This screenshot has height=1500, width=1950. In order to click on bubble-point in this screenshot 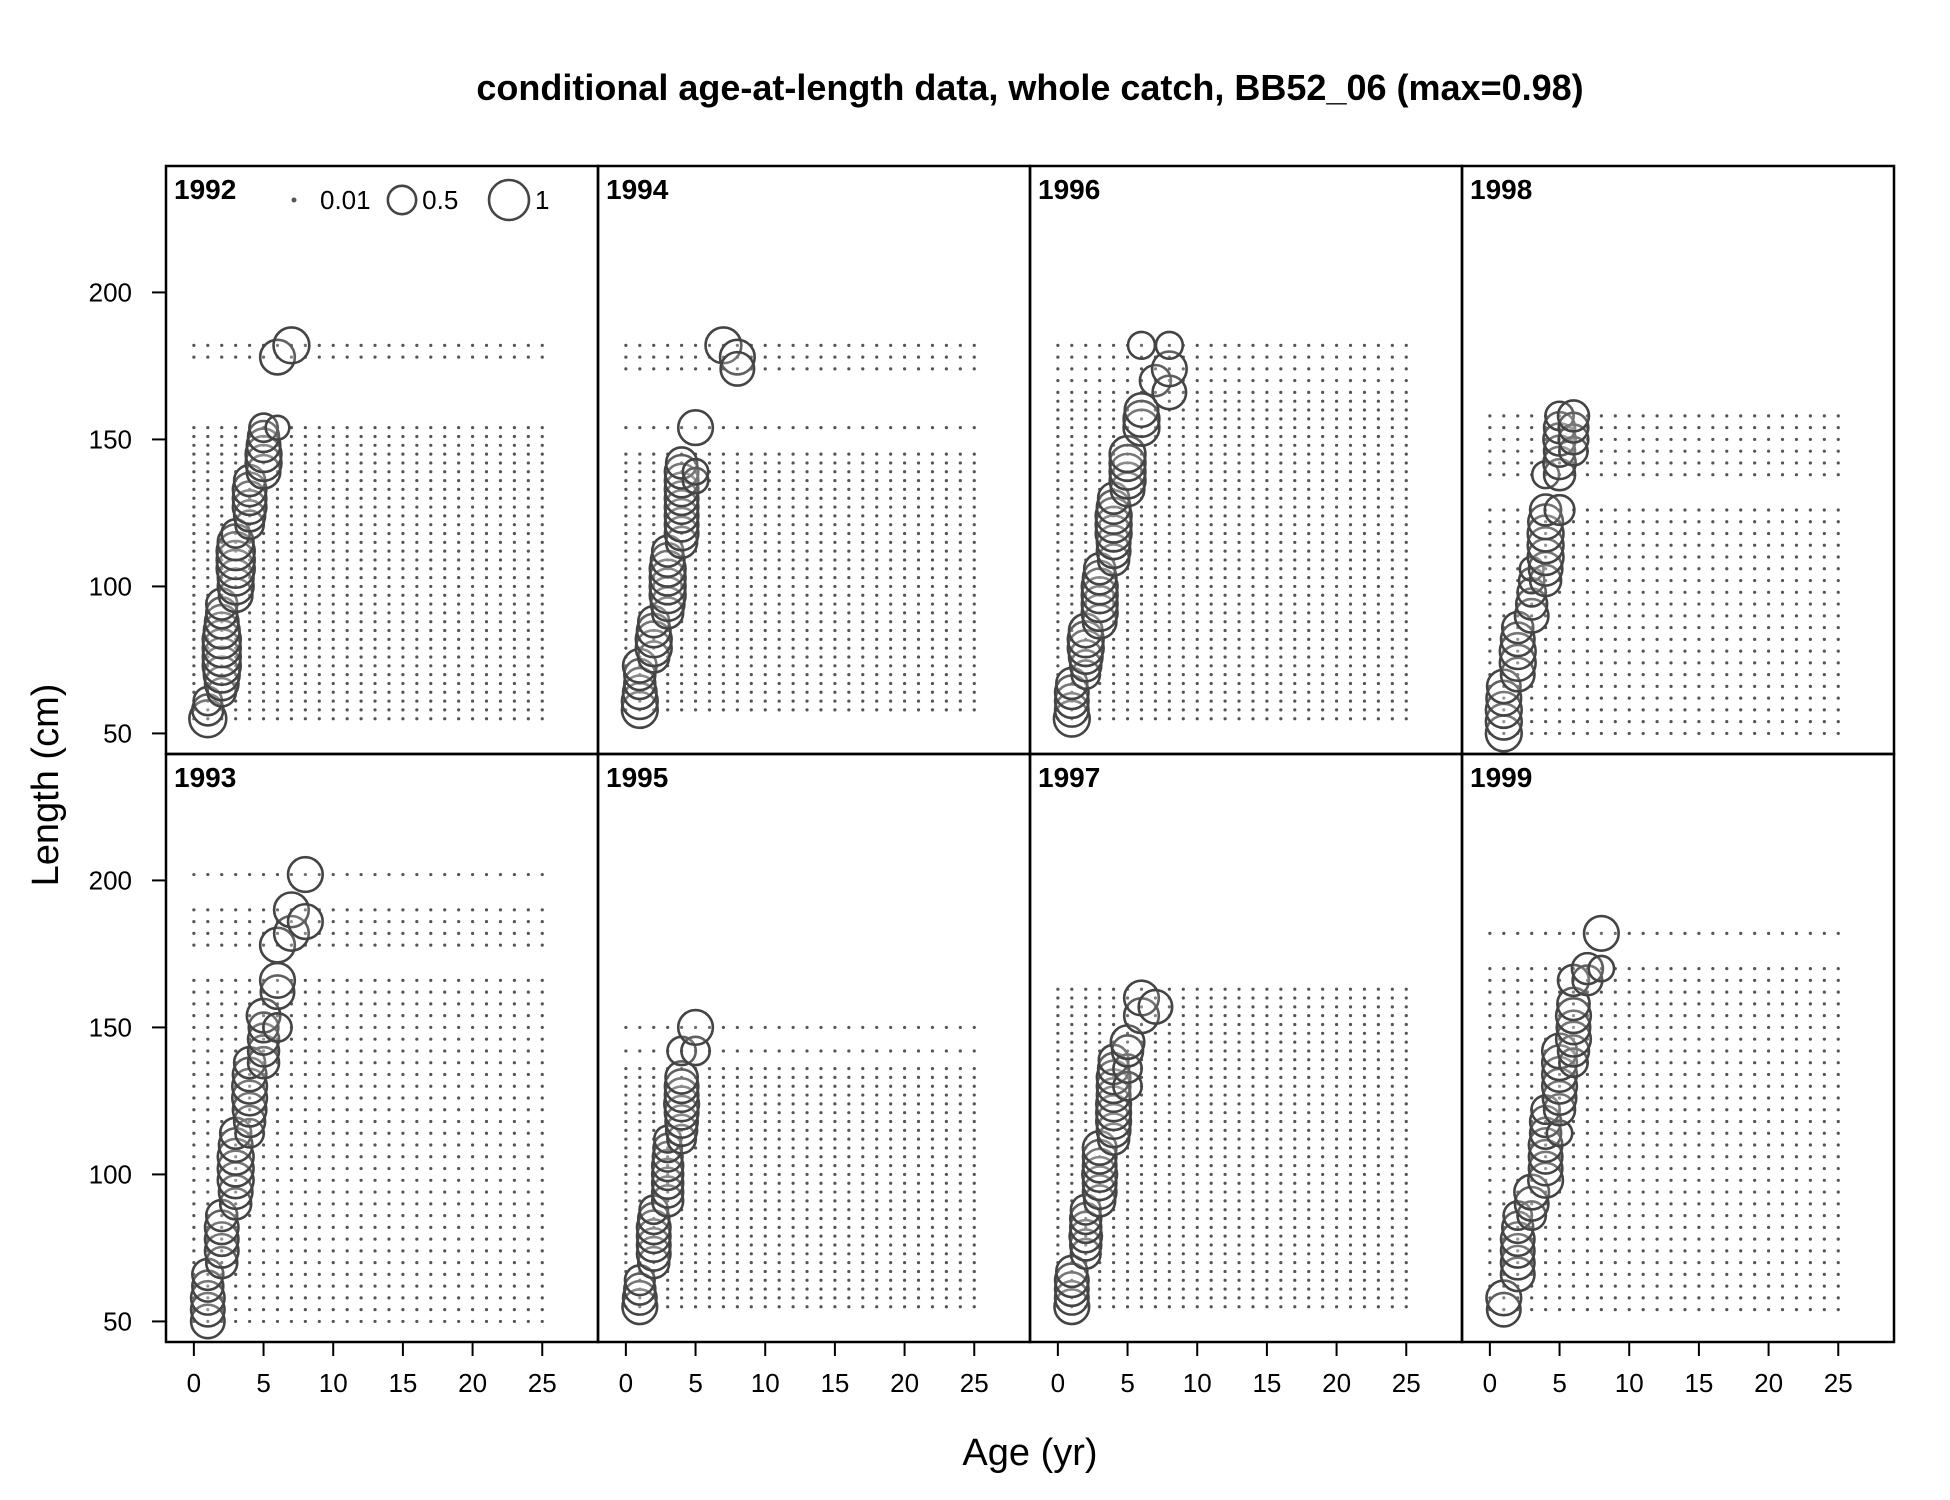, I will do `click(208, 718)`.